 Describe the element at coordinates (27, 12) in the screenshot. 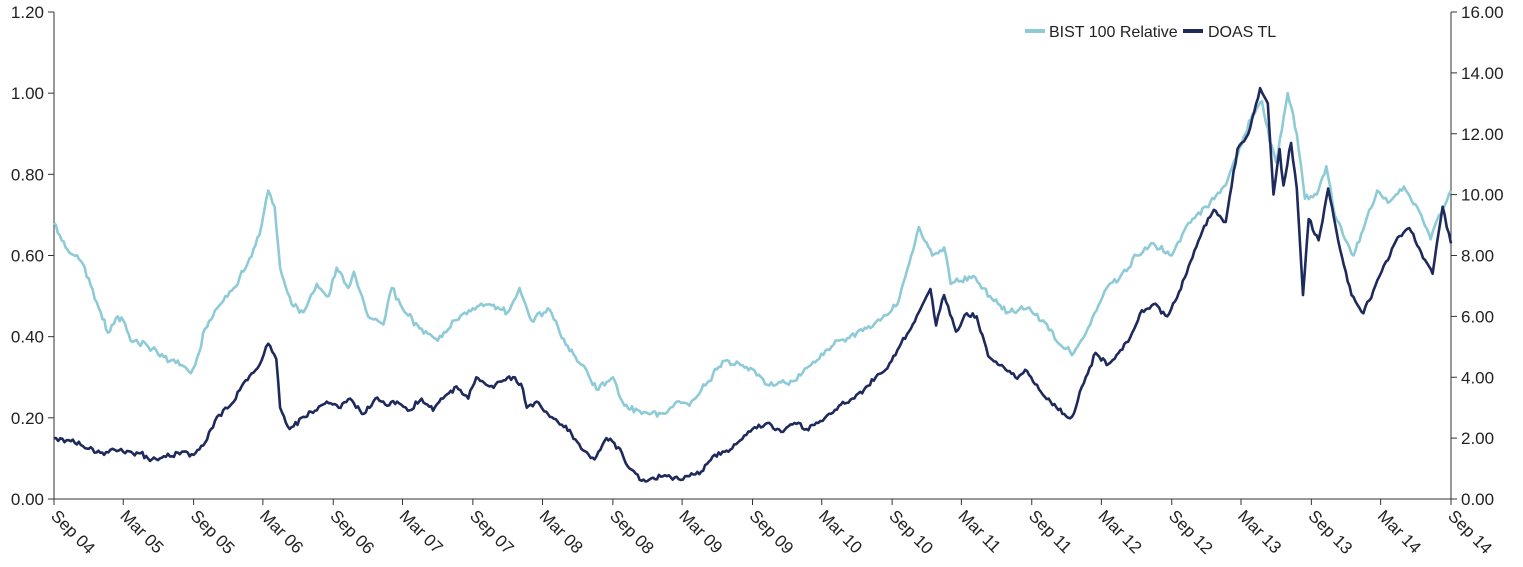

I see `left-tick-label: 1.20` at that location.